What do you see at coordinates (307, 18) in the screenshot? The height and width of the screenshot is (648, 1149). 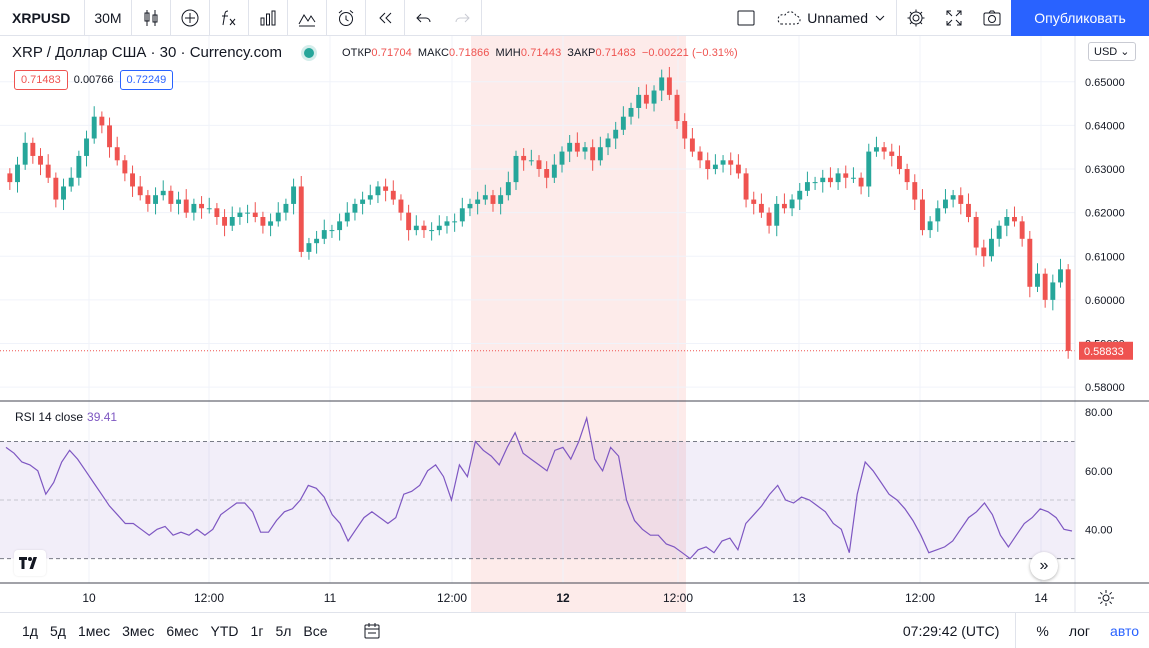 I see `alert-chart-button` at bounding box center [307, 18].